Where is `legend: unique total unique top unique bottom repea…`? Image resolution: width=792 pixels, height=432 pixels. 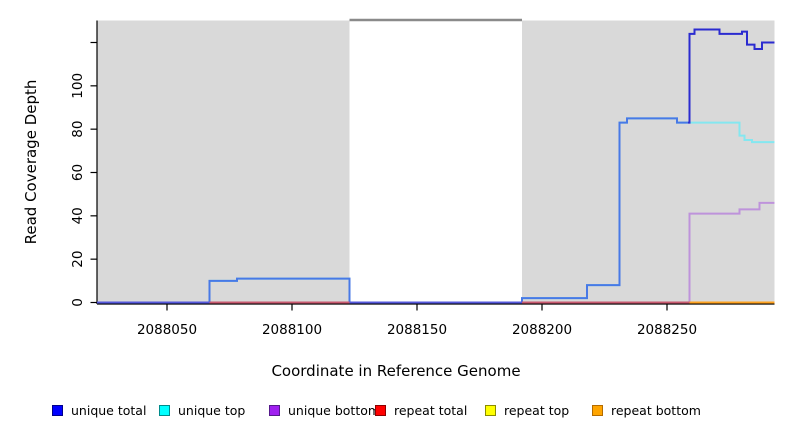 legend: unique total unique top unique bottom repea… is located at coordinates (396, 412).